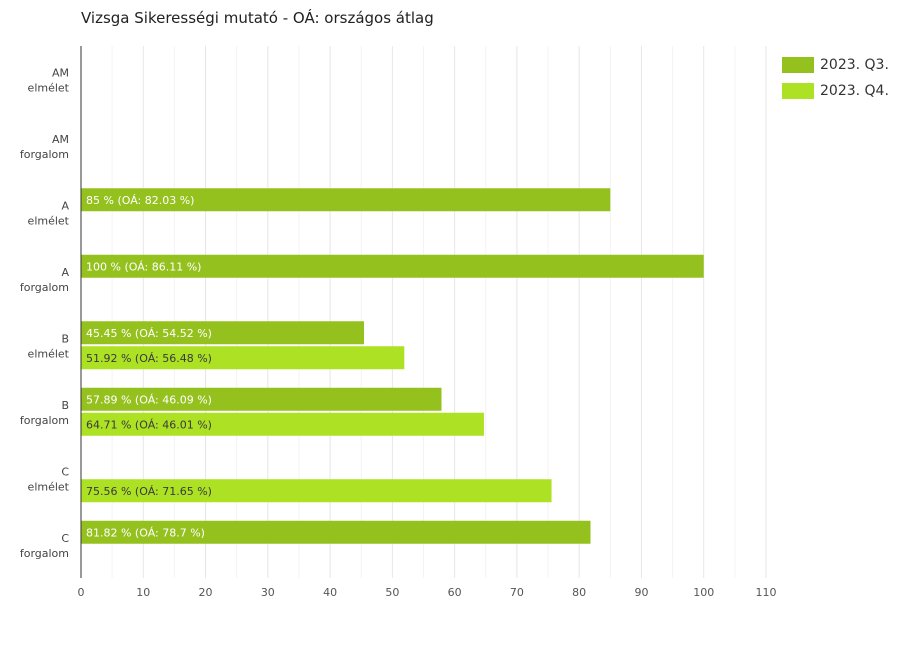  I want to click on category-label: AM elmélet, so click(49, 80).